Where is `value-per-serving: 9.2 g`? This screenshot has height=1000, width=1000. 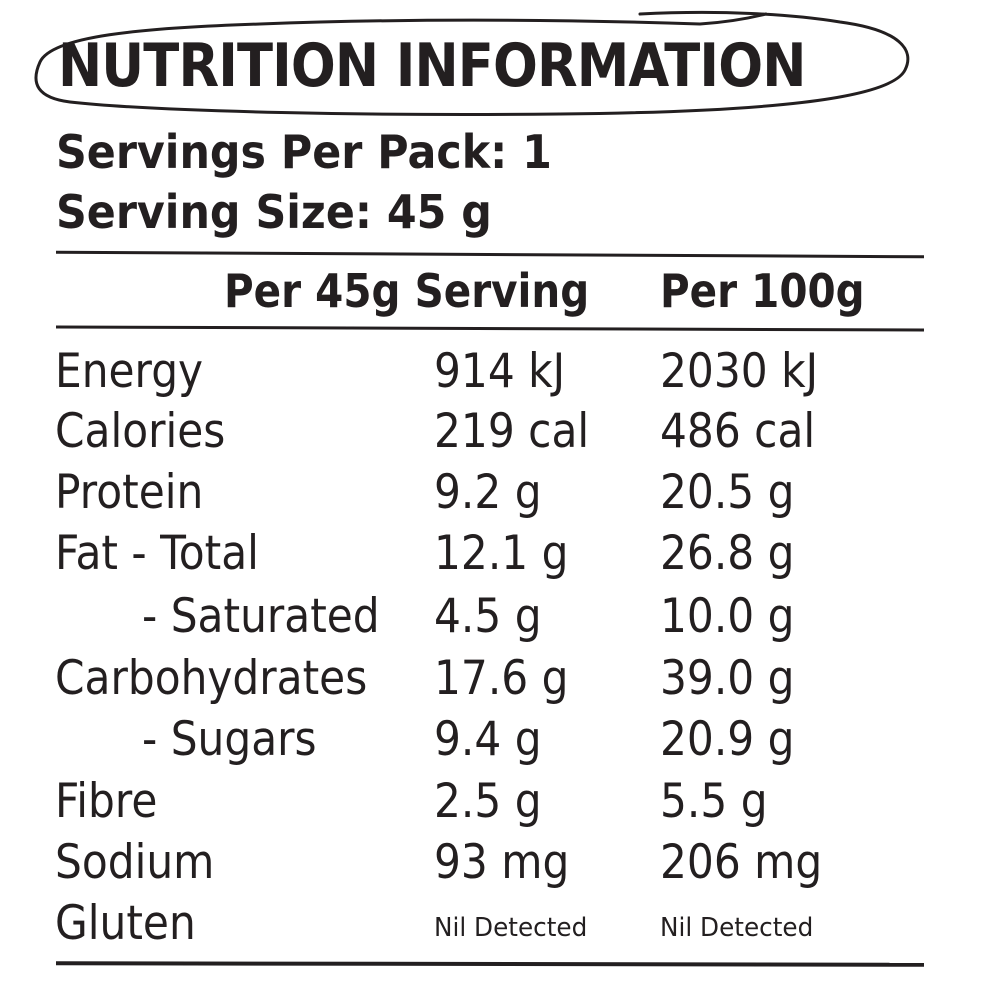 value-per-serving: 9.2 g is located at coordinates (488, 492).